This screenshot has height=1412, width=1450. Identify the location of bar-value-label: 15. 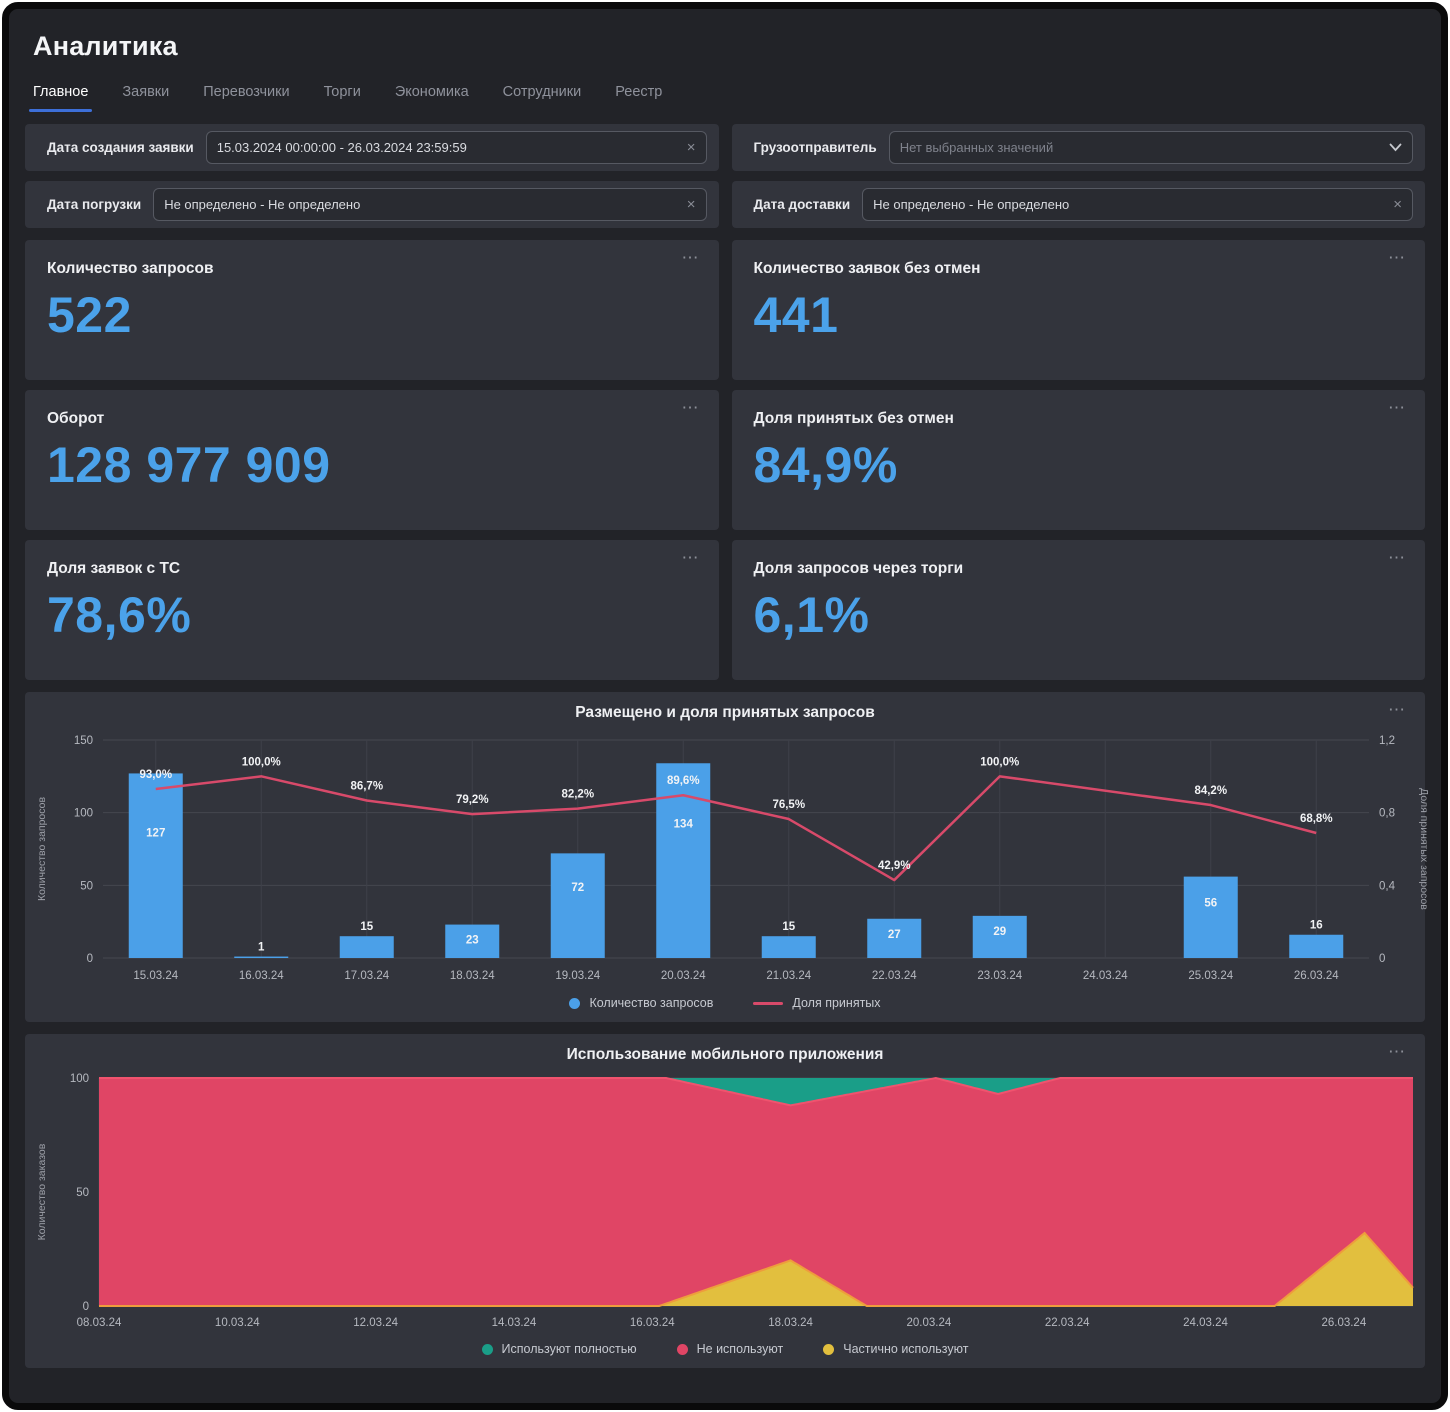
(788, 927).